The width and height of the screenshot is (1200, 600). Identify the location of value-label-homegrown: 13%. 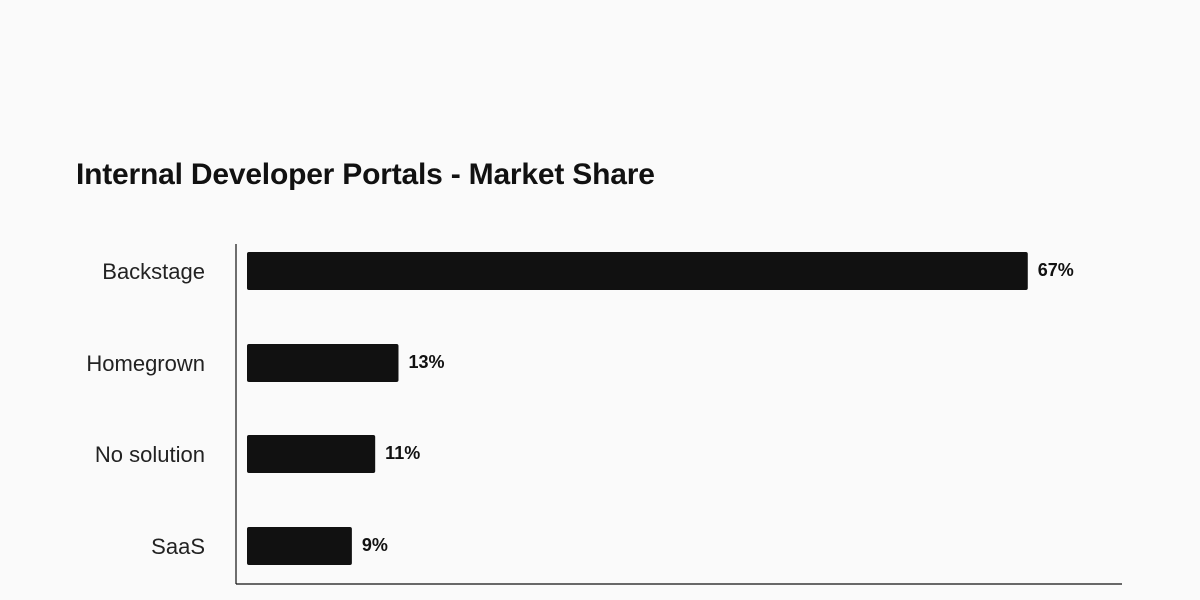
(426, 362).